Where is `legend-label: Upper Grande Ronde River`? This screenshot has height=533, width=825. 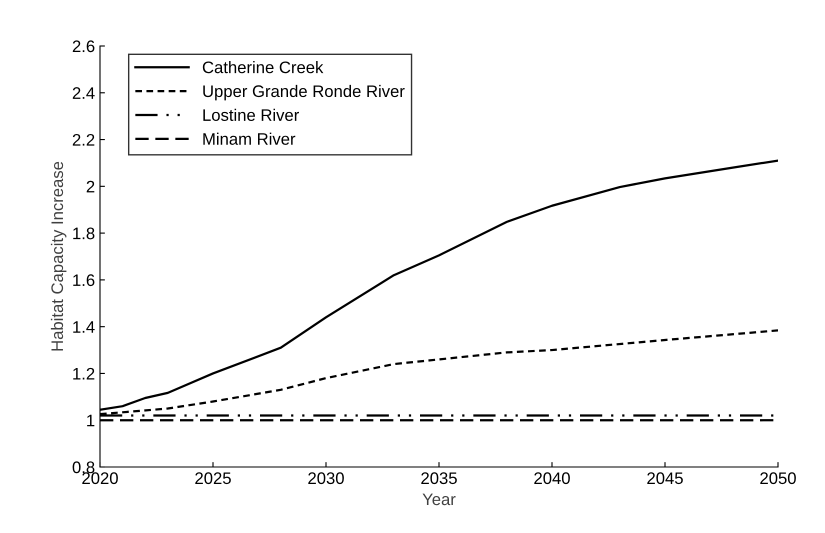 legend-label: Upper Grande Ronde River is located at coordinates (304, 92).